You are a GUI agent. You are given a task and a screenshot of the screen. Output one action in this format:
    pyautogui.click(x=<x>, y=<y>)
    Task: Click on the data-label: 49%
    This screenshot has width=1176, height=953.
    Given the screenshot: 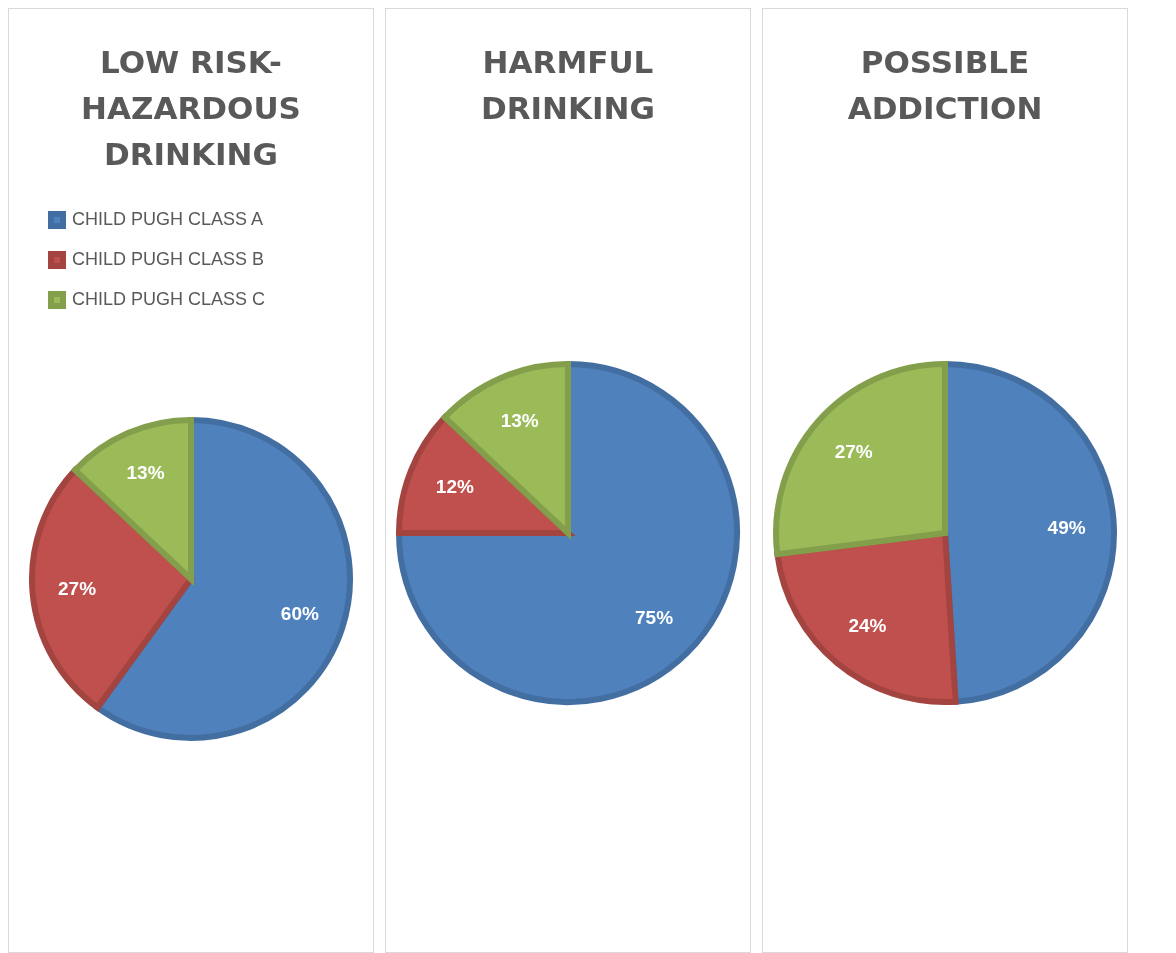 What is the action you would take?
    pyautogui.click(x=1066, y=528)
    